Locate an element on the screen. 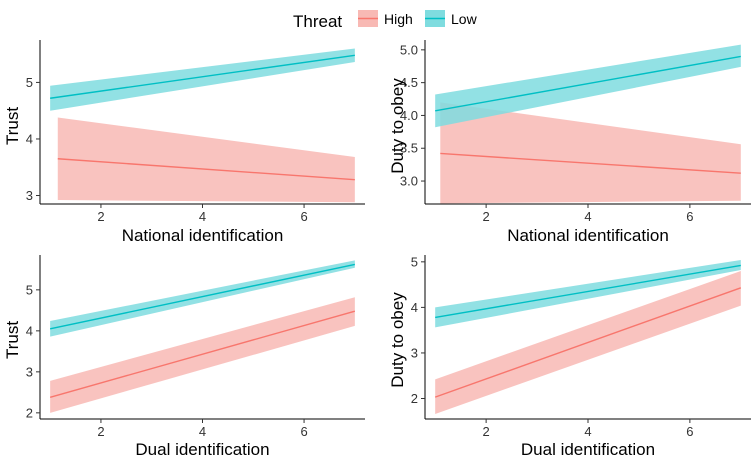 The height and width of the screenshot is (459, 756). y-tick-label: 3.5 is located at coordinates (409, 148).